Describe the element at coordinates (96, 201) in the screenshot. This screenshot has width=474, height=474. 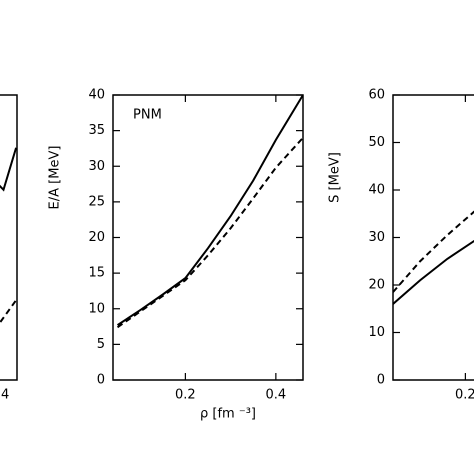
I see `y-tick-label: 25` at that location.